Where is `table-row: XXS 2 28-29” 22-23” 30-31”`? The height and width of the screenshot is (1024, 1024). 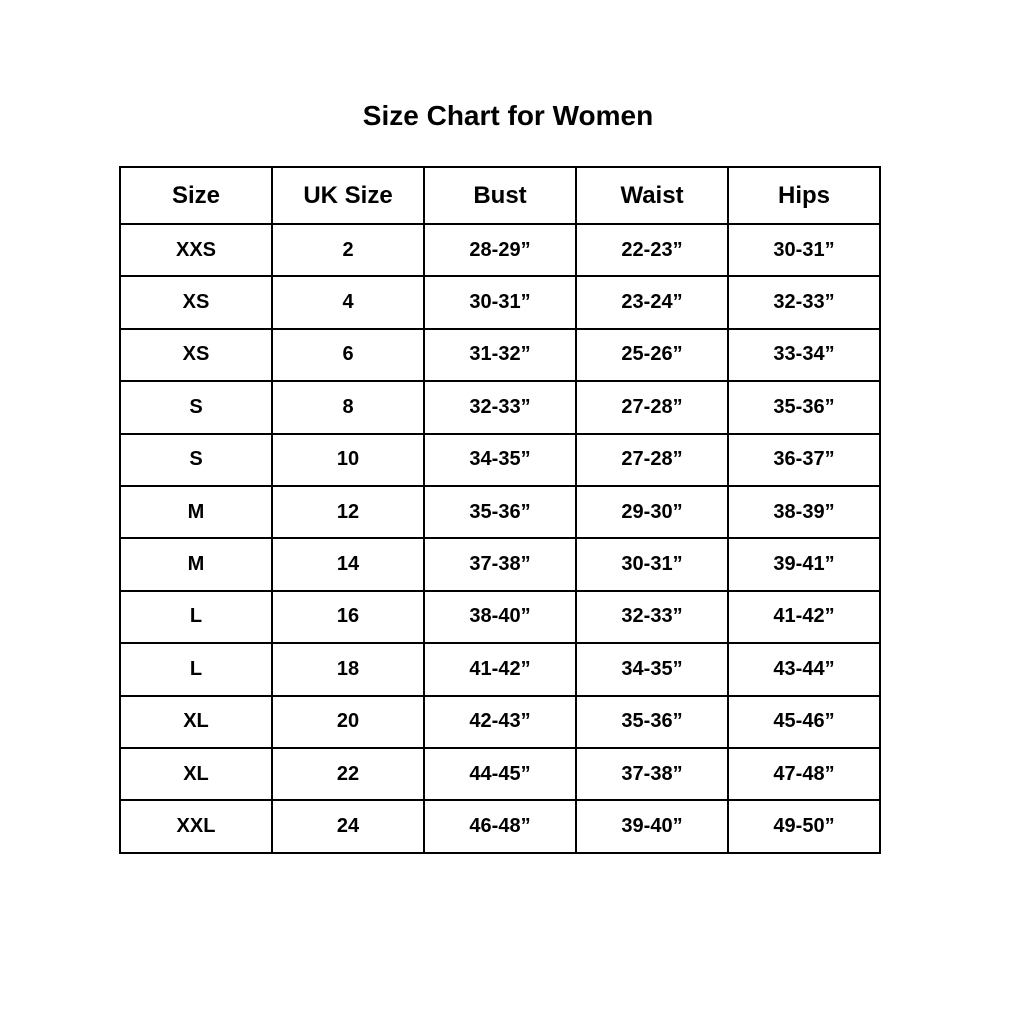 table-row: XXS 2 28-29” 22-23” 30-31” is located at coordinates (500, 250).